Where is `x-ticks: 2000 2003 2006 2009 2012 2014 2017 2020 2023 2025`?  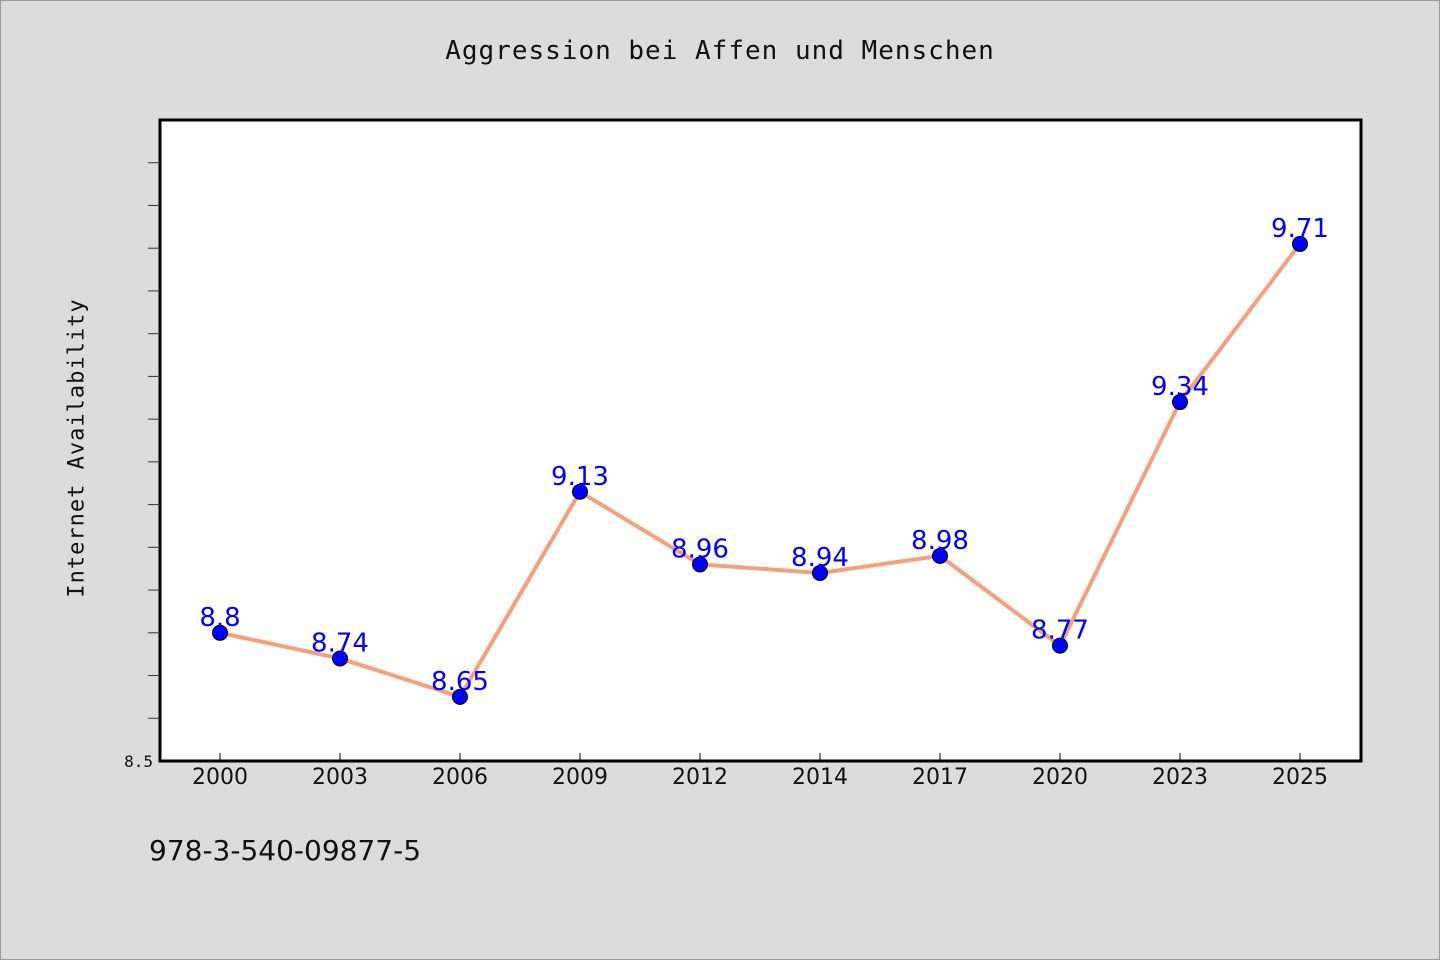 x-ticks: 2000 2003 2006 2009 2012 2014 2017 2020 2023 2025 is located at coordinates (760, 771).